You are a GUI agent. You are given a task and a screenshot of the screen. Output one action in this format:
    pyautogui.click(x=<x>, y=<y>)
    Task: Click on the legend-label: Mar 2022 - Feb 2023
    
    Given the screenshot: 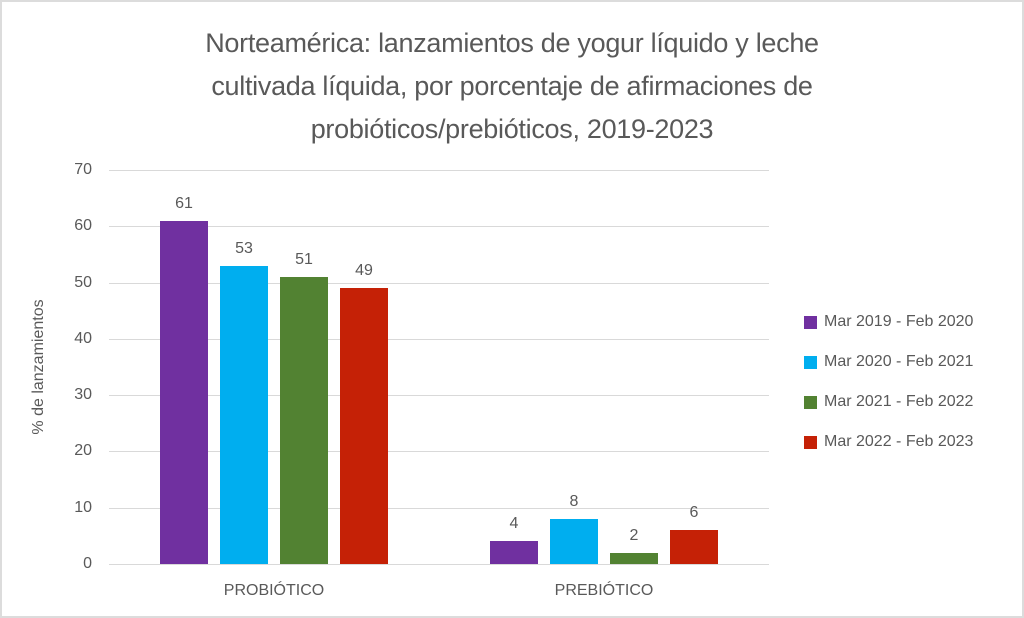 What is the action you would take?
    pyautogui.click(x=899, y=441)
    